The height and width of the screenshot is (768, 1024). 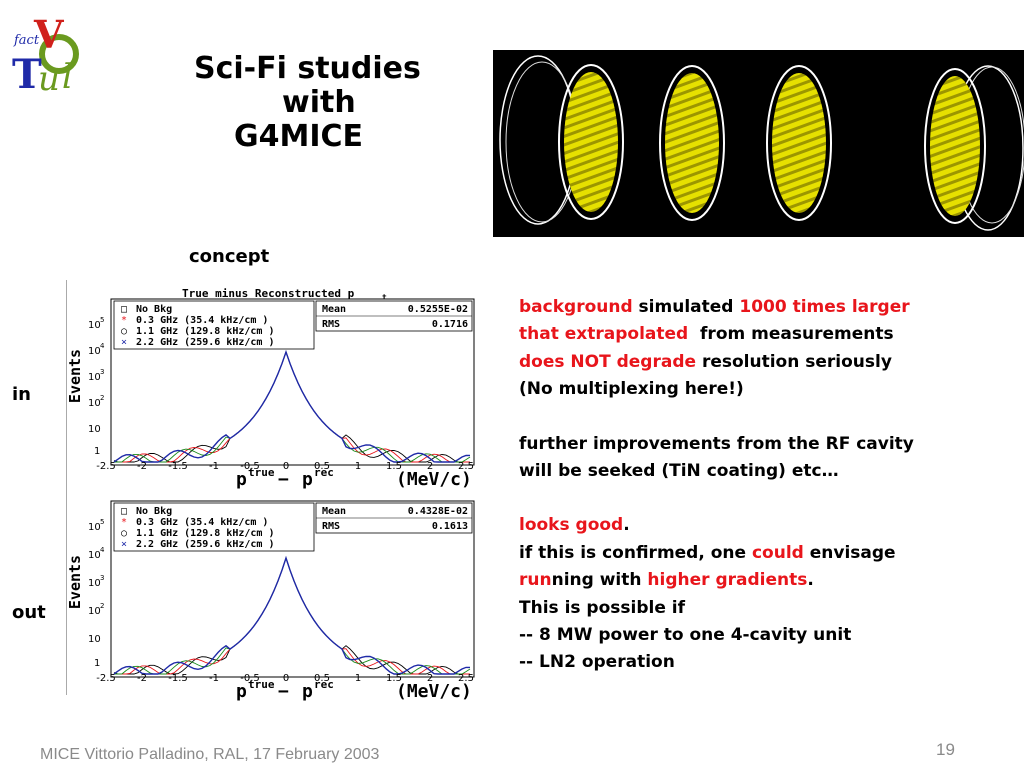 What do you see at coordinates (602, 607) in the screenshot?
I see `notes-line: This is possible if` at bounding box center [602, 607].